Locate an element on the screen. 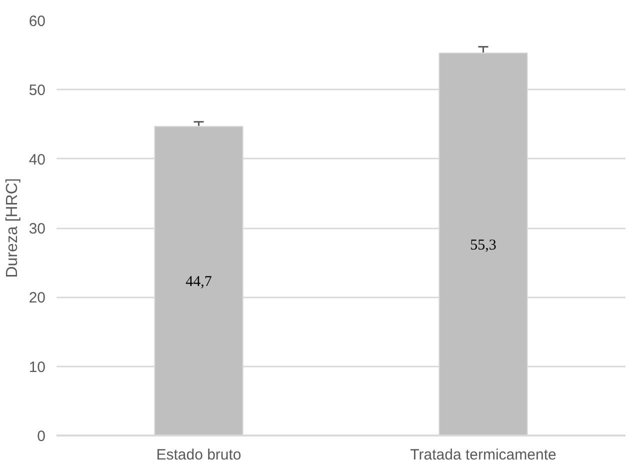 This screenshot has height=466, width=641. y-tick-label: 40 is located at coordinates (37, 159).